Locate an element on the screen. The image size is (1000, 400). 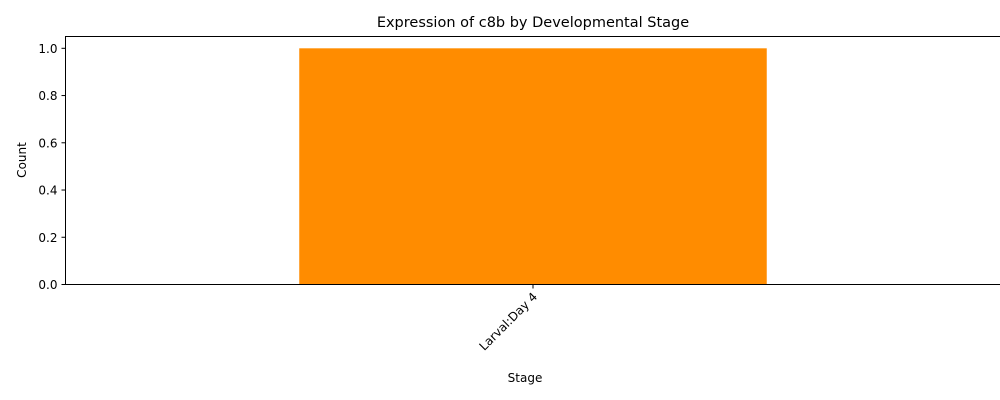
y-axis: 0.0 0.2 0.4 0.6 0.8 1.0 is located at coordinates (52, 167).